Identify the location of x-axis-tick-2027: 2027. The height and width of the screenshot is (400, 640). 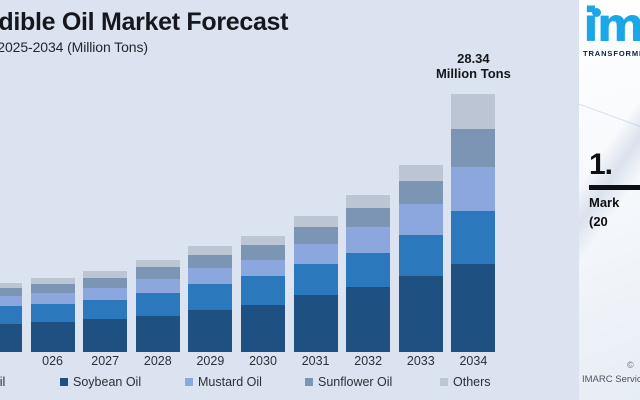
(105, 361).